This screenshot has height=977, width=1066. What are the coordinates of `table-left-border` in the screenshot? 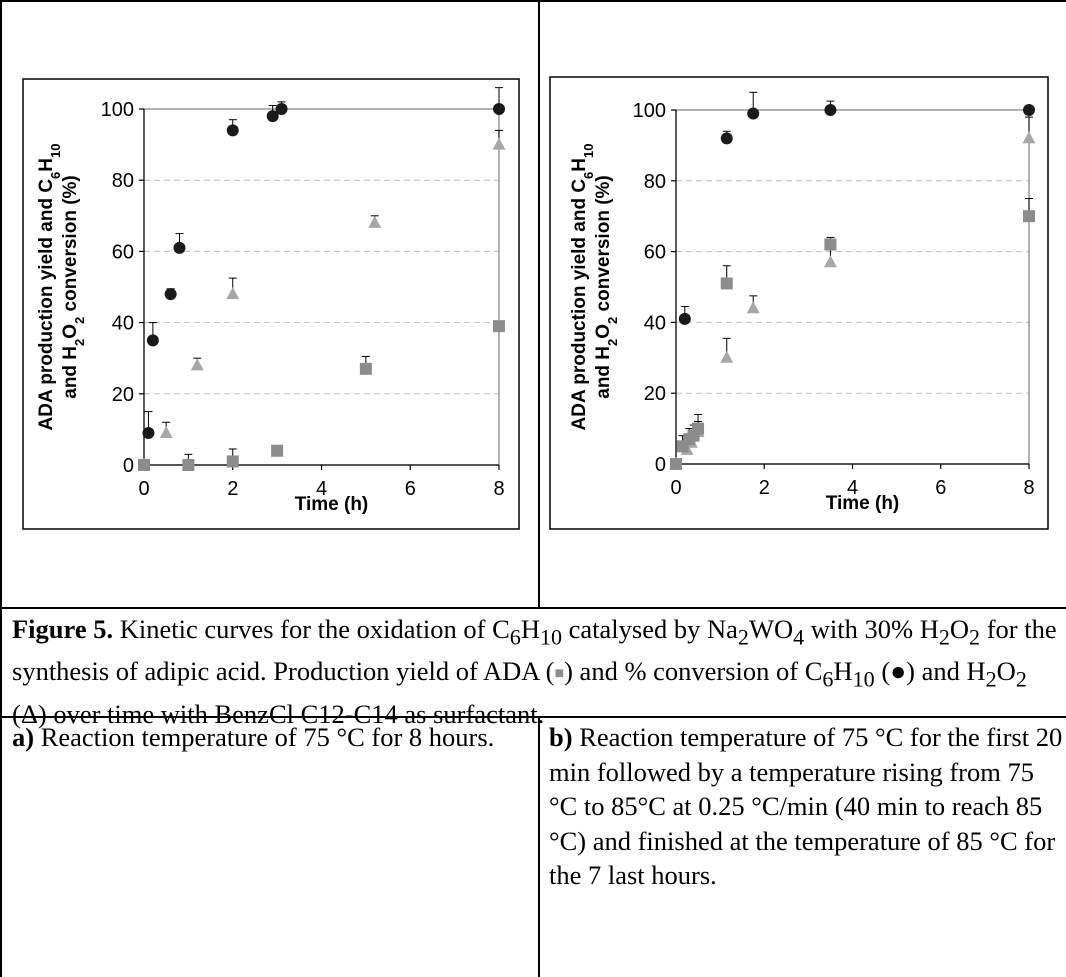 It's located at (1, 488).